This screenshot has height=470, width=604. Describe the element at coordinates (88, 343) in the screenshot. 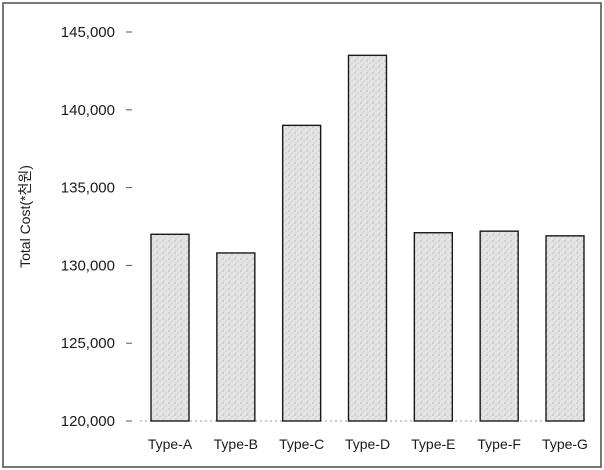

I see `y-tick-label: 125,000` at that location.